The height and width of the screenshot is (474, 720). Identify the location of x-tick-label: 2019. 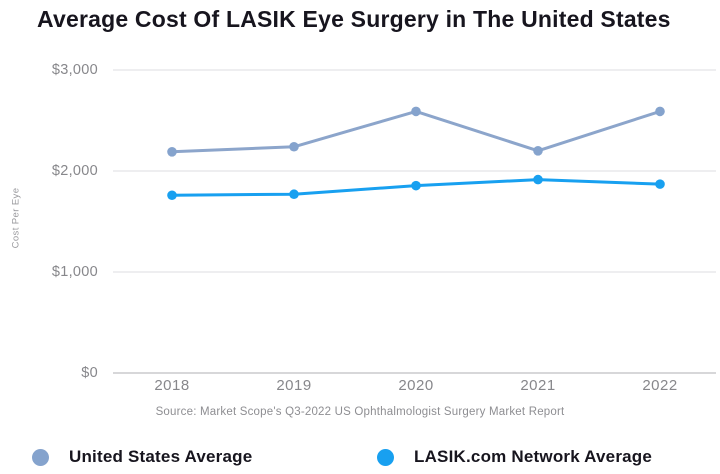
(294, 385).